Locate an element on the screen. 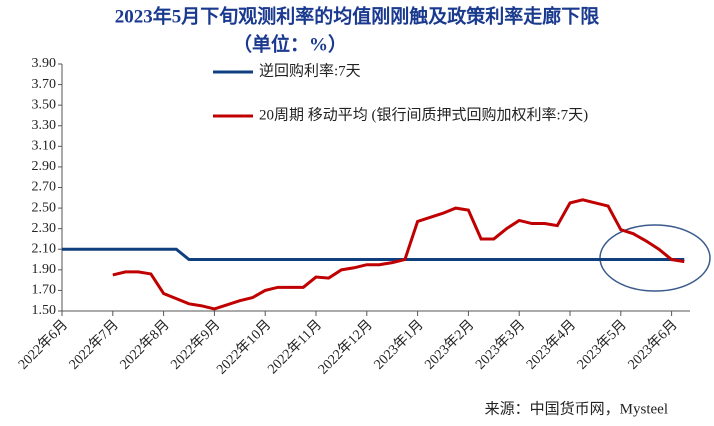  x-tick-label: 2022年7月 is located at coordinates (94, 345).